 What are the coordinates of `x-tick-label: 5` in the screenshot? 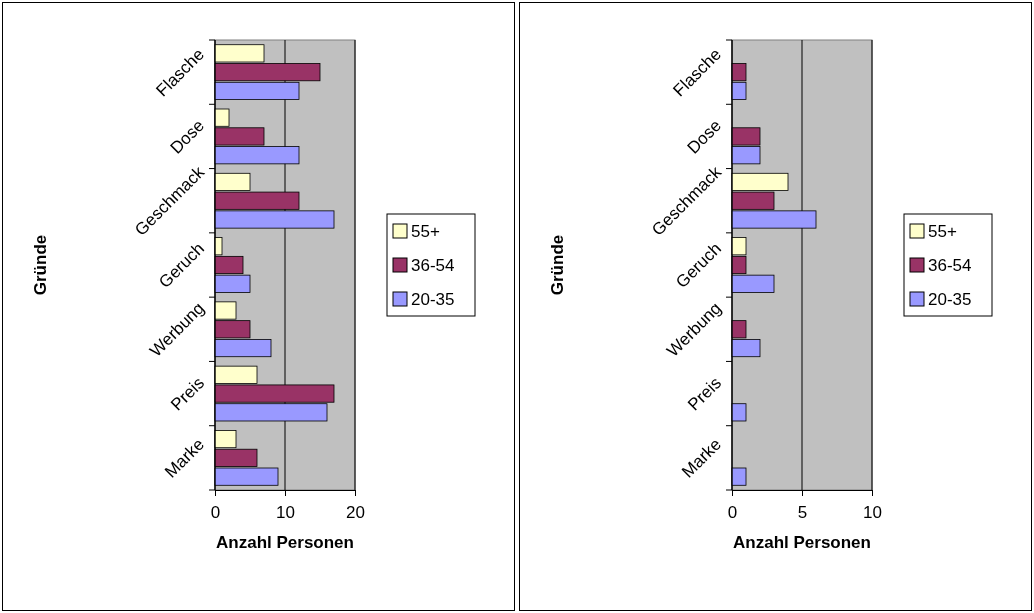 It's located at (802, 512).